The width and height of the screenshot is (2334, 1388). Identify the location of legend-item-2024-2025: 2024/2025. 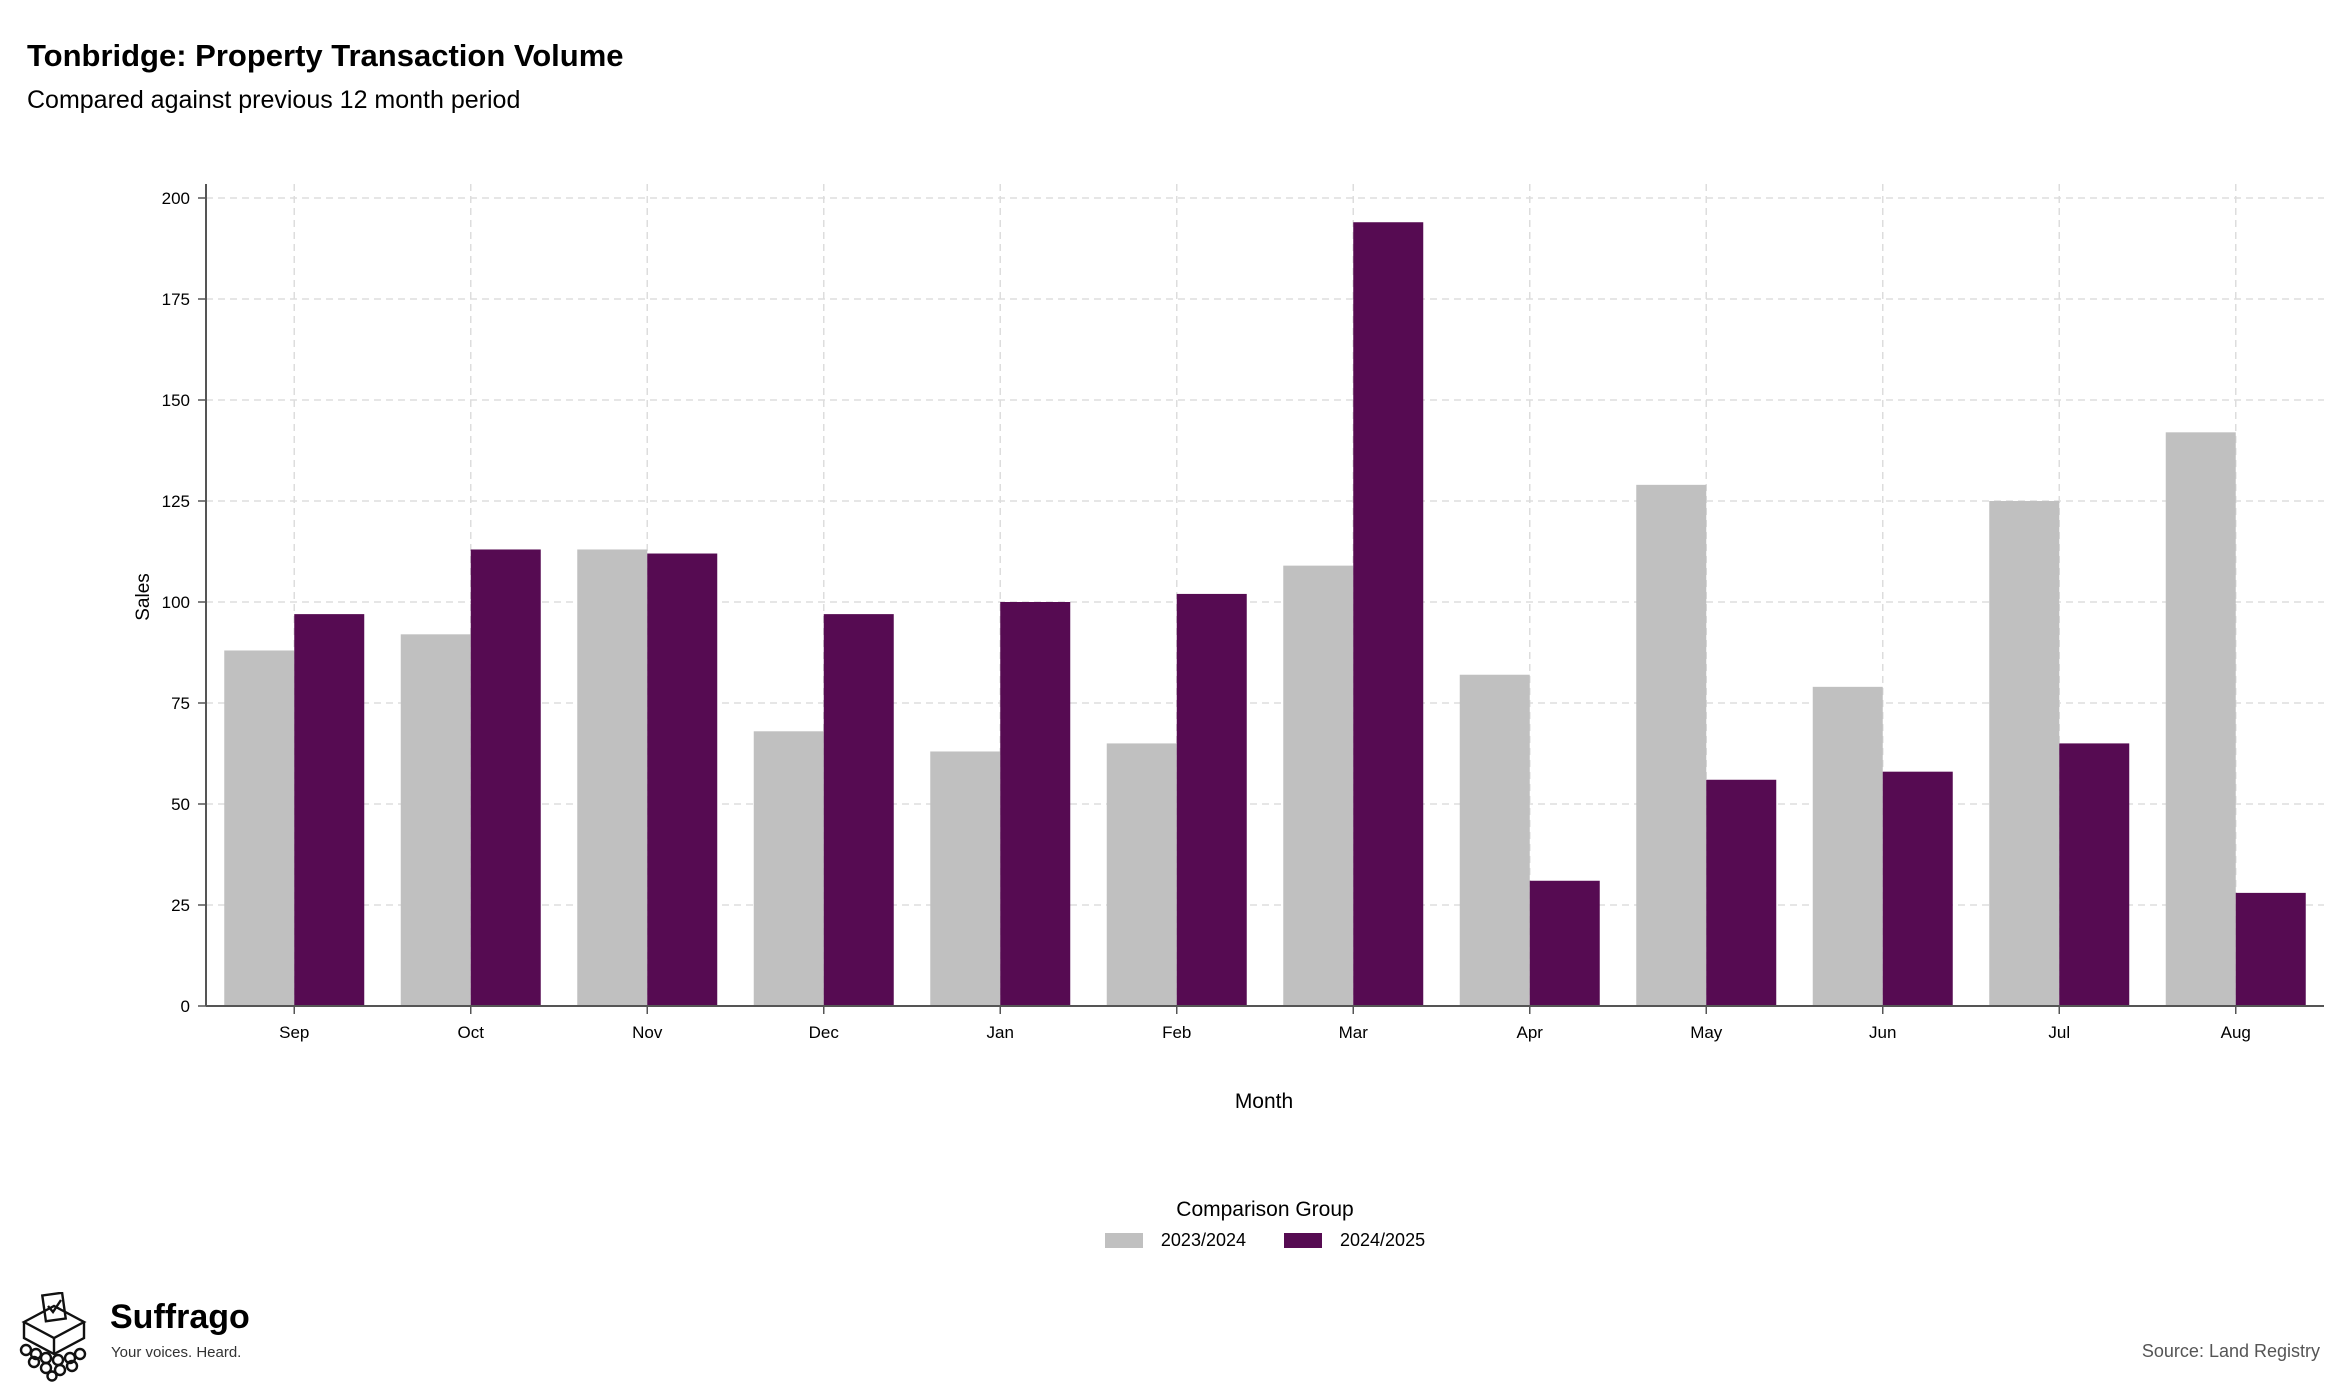
(1354, 1240).